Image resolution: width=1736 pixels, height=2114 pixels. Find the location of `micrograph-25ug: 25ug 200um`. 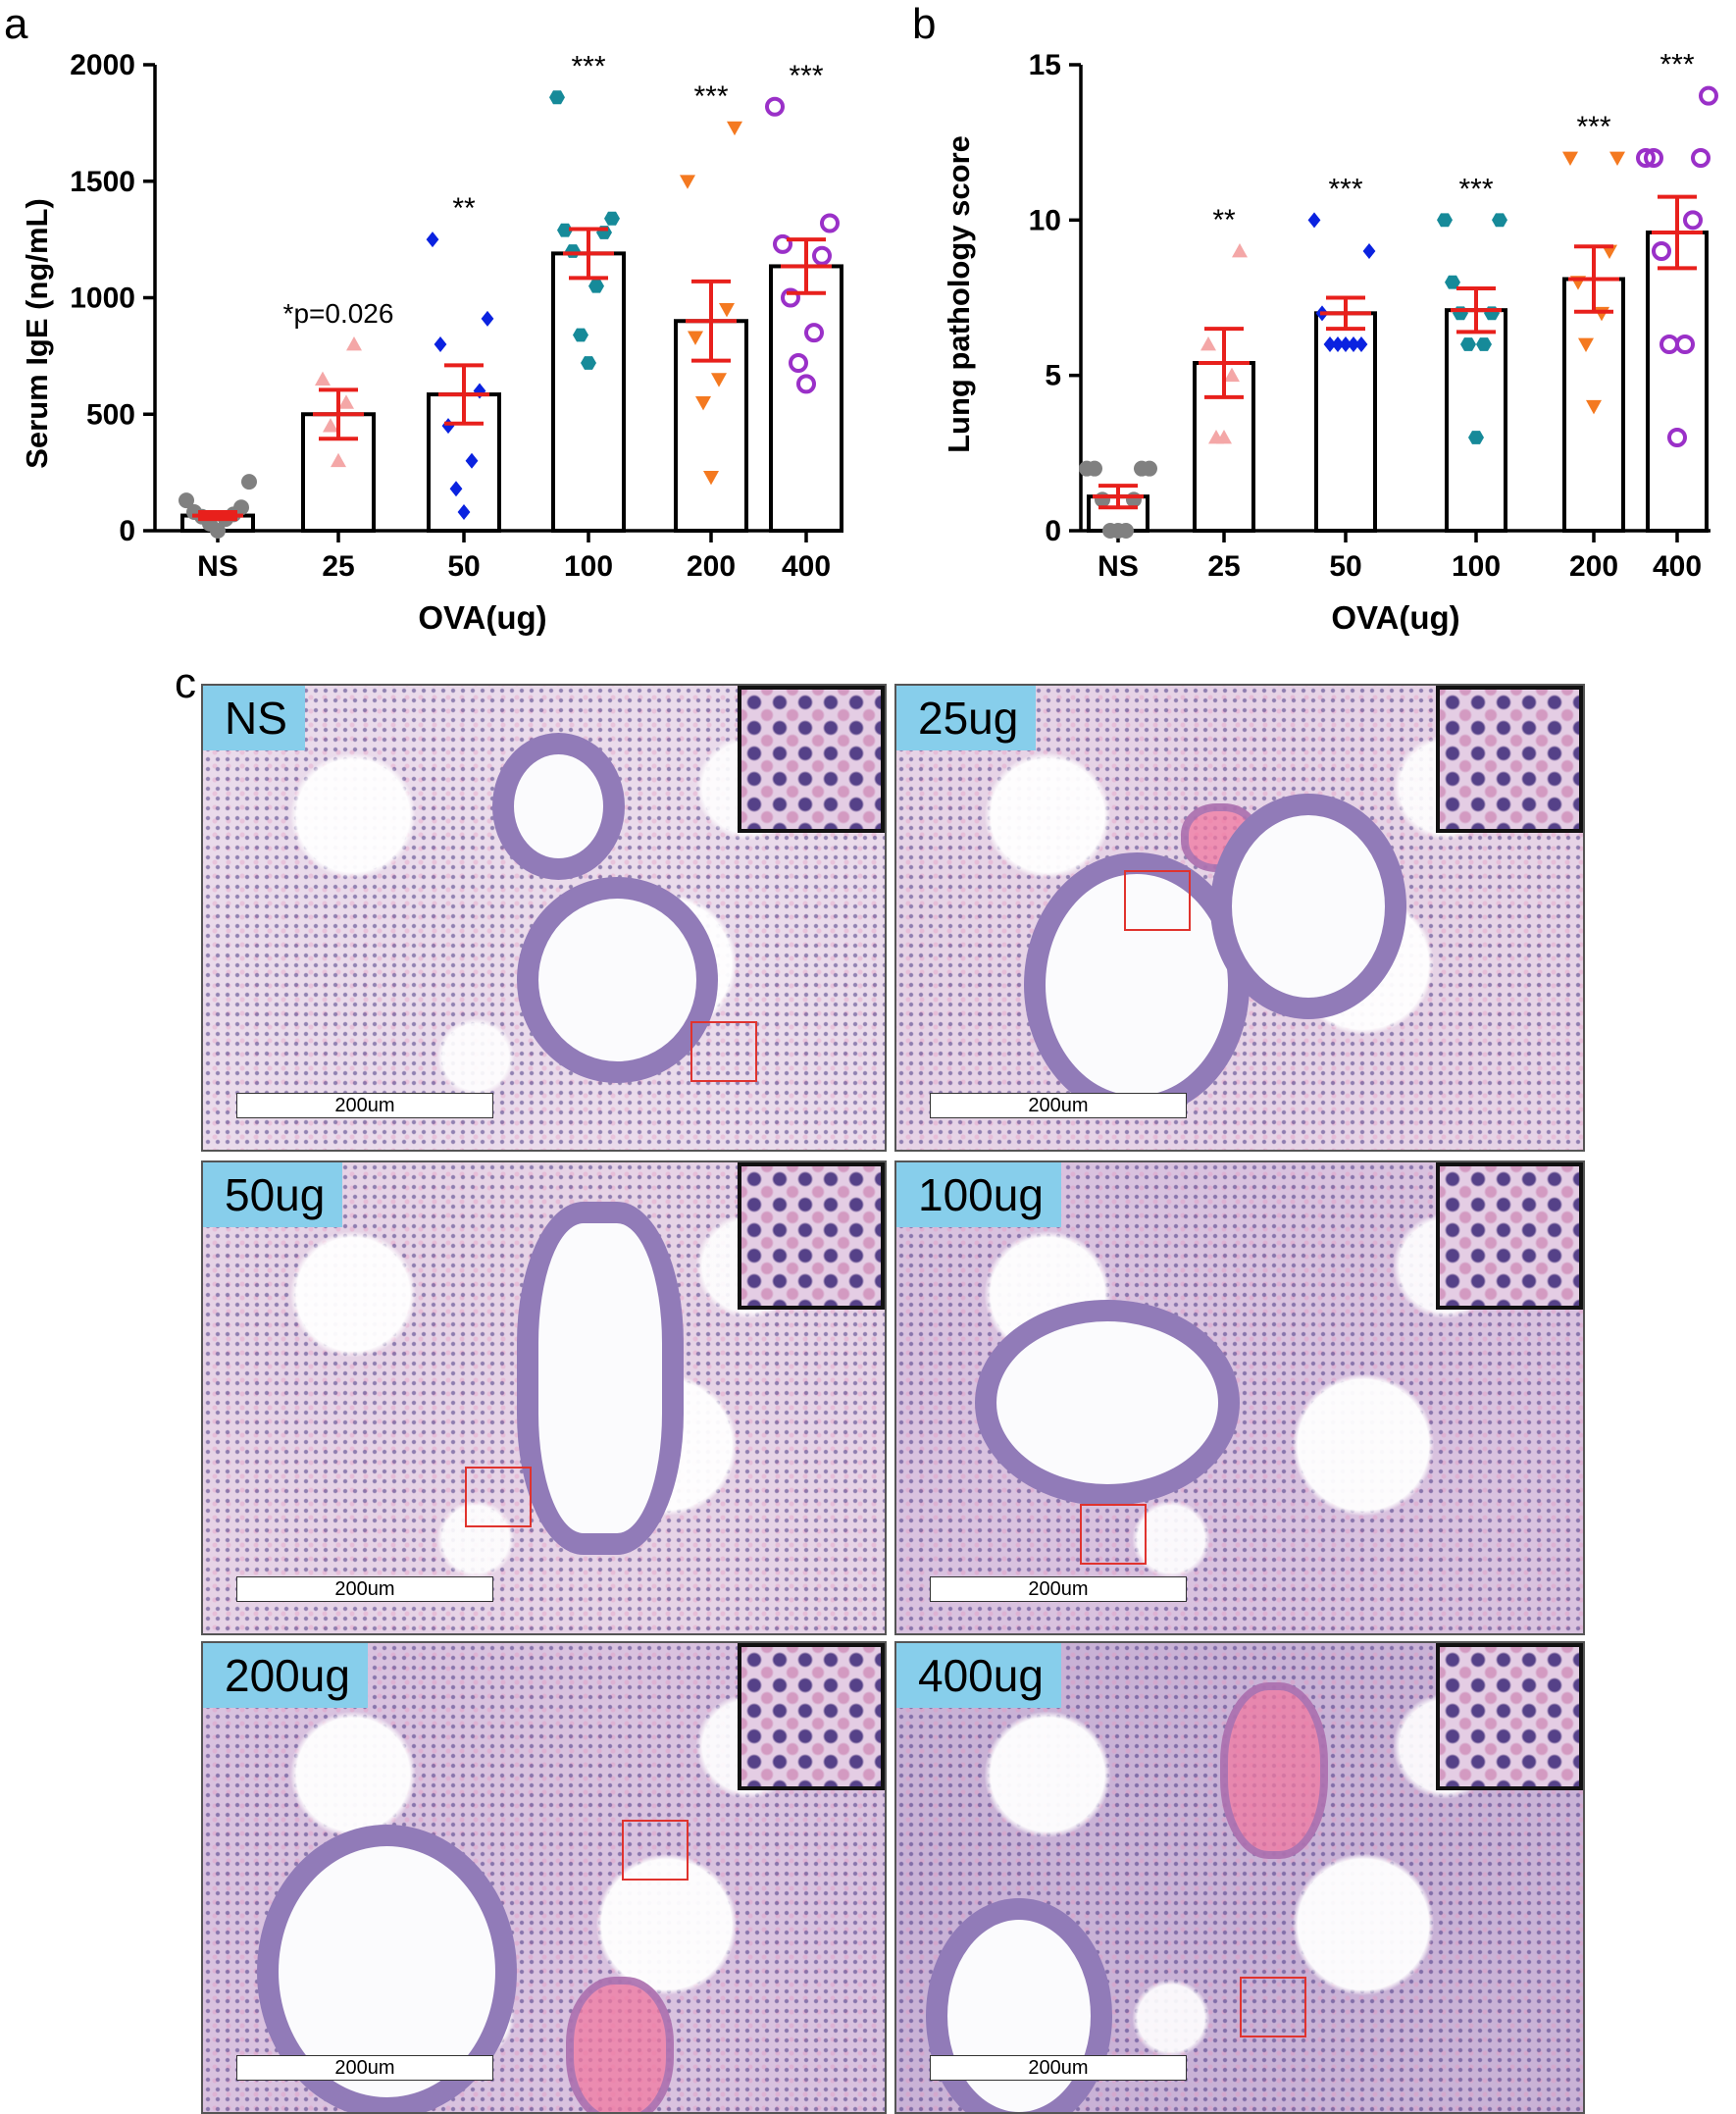

micrograph-25ug: 25ug 200um is located at coordinates (1240, 918).